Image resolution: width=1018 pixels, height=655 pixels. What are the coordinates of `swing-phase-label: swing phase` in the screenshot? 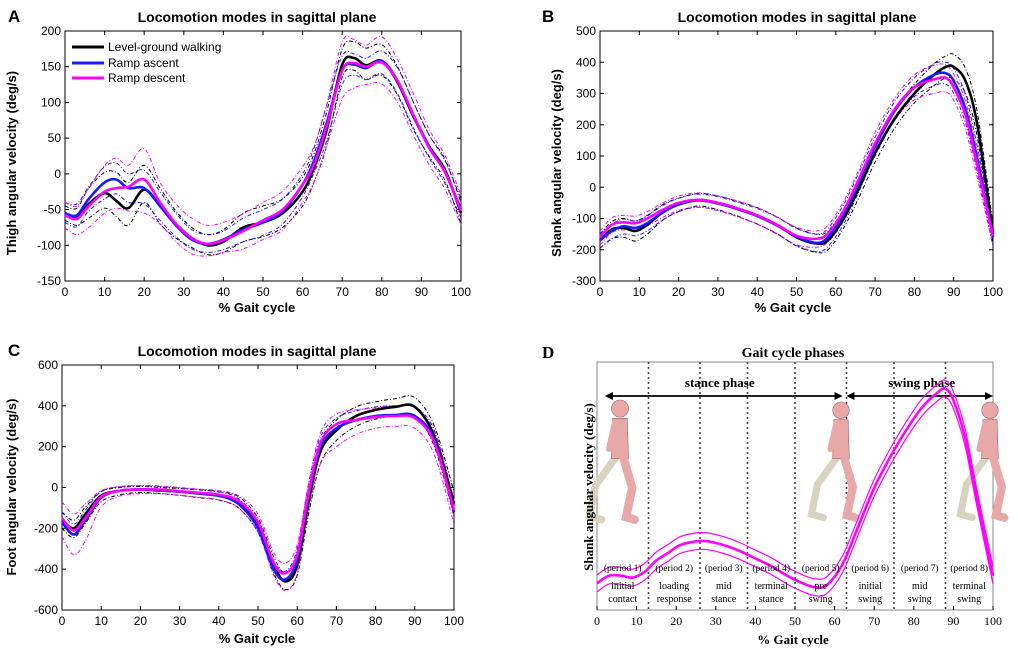 It's located at (921, 382).